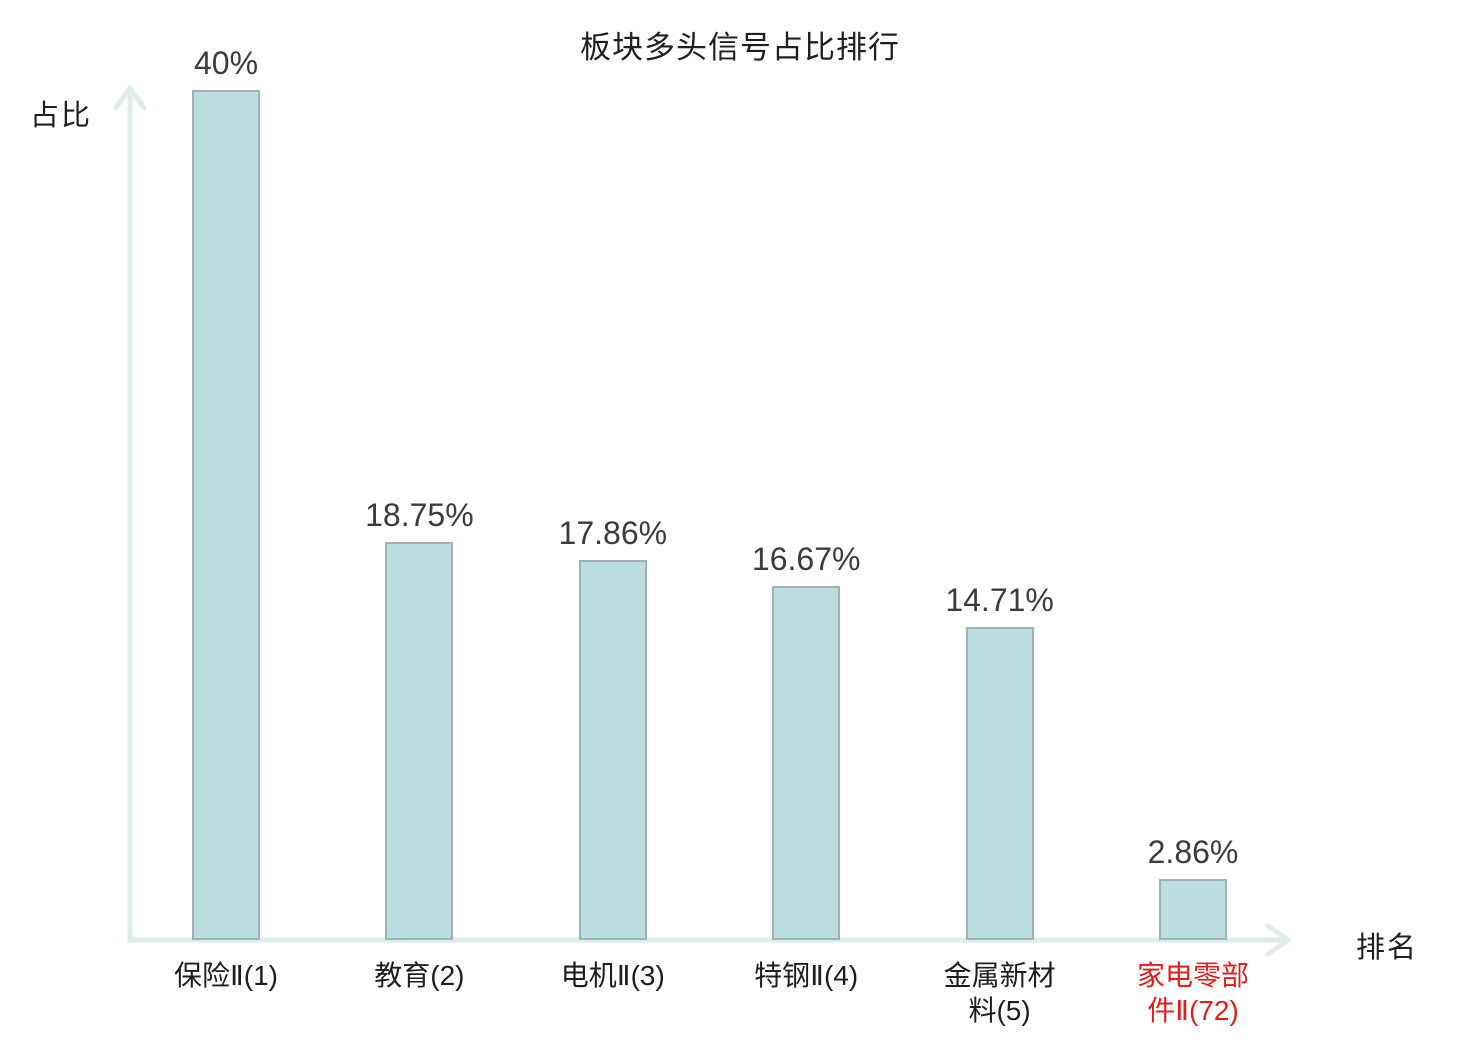  Describe the element at coordinates (226, 63) in the screenshot. I see `bar-value-label: 40%` at that location.